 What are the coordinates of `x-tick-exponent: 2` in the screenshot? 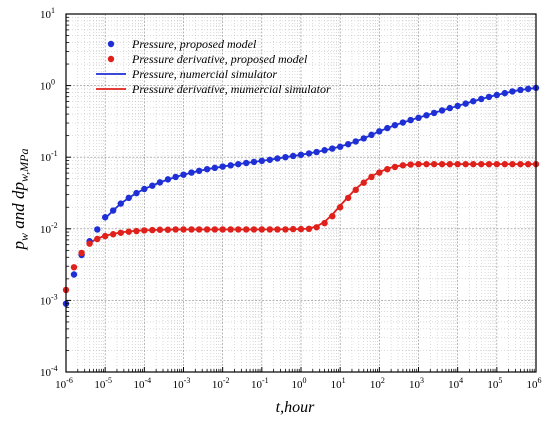 It's located at (383, 380).